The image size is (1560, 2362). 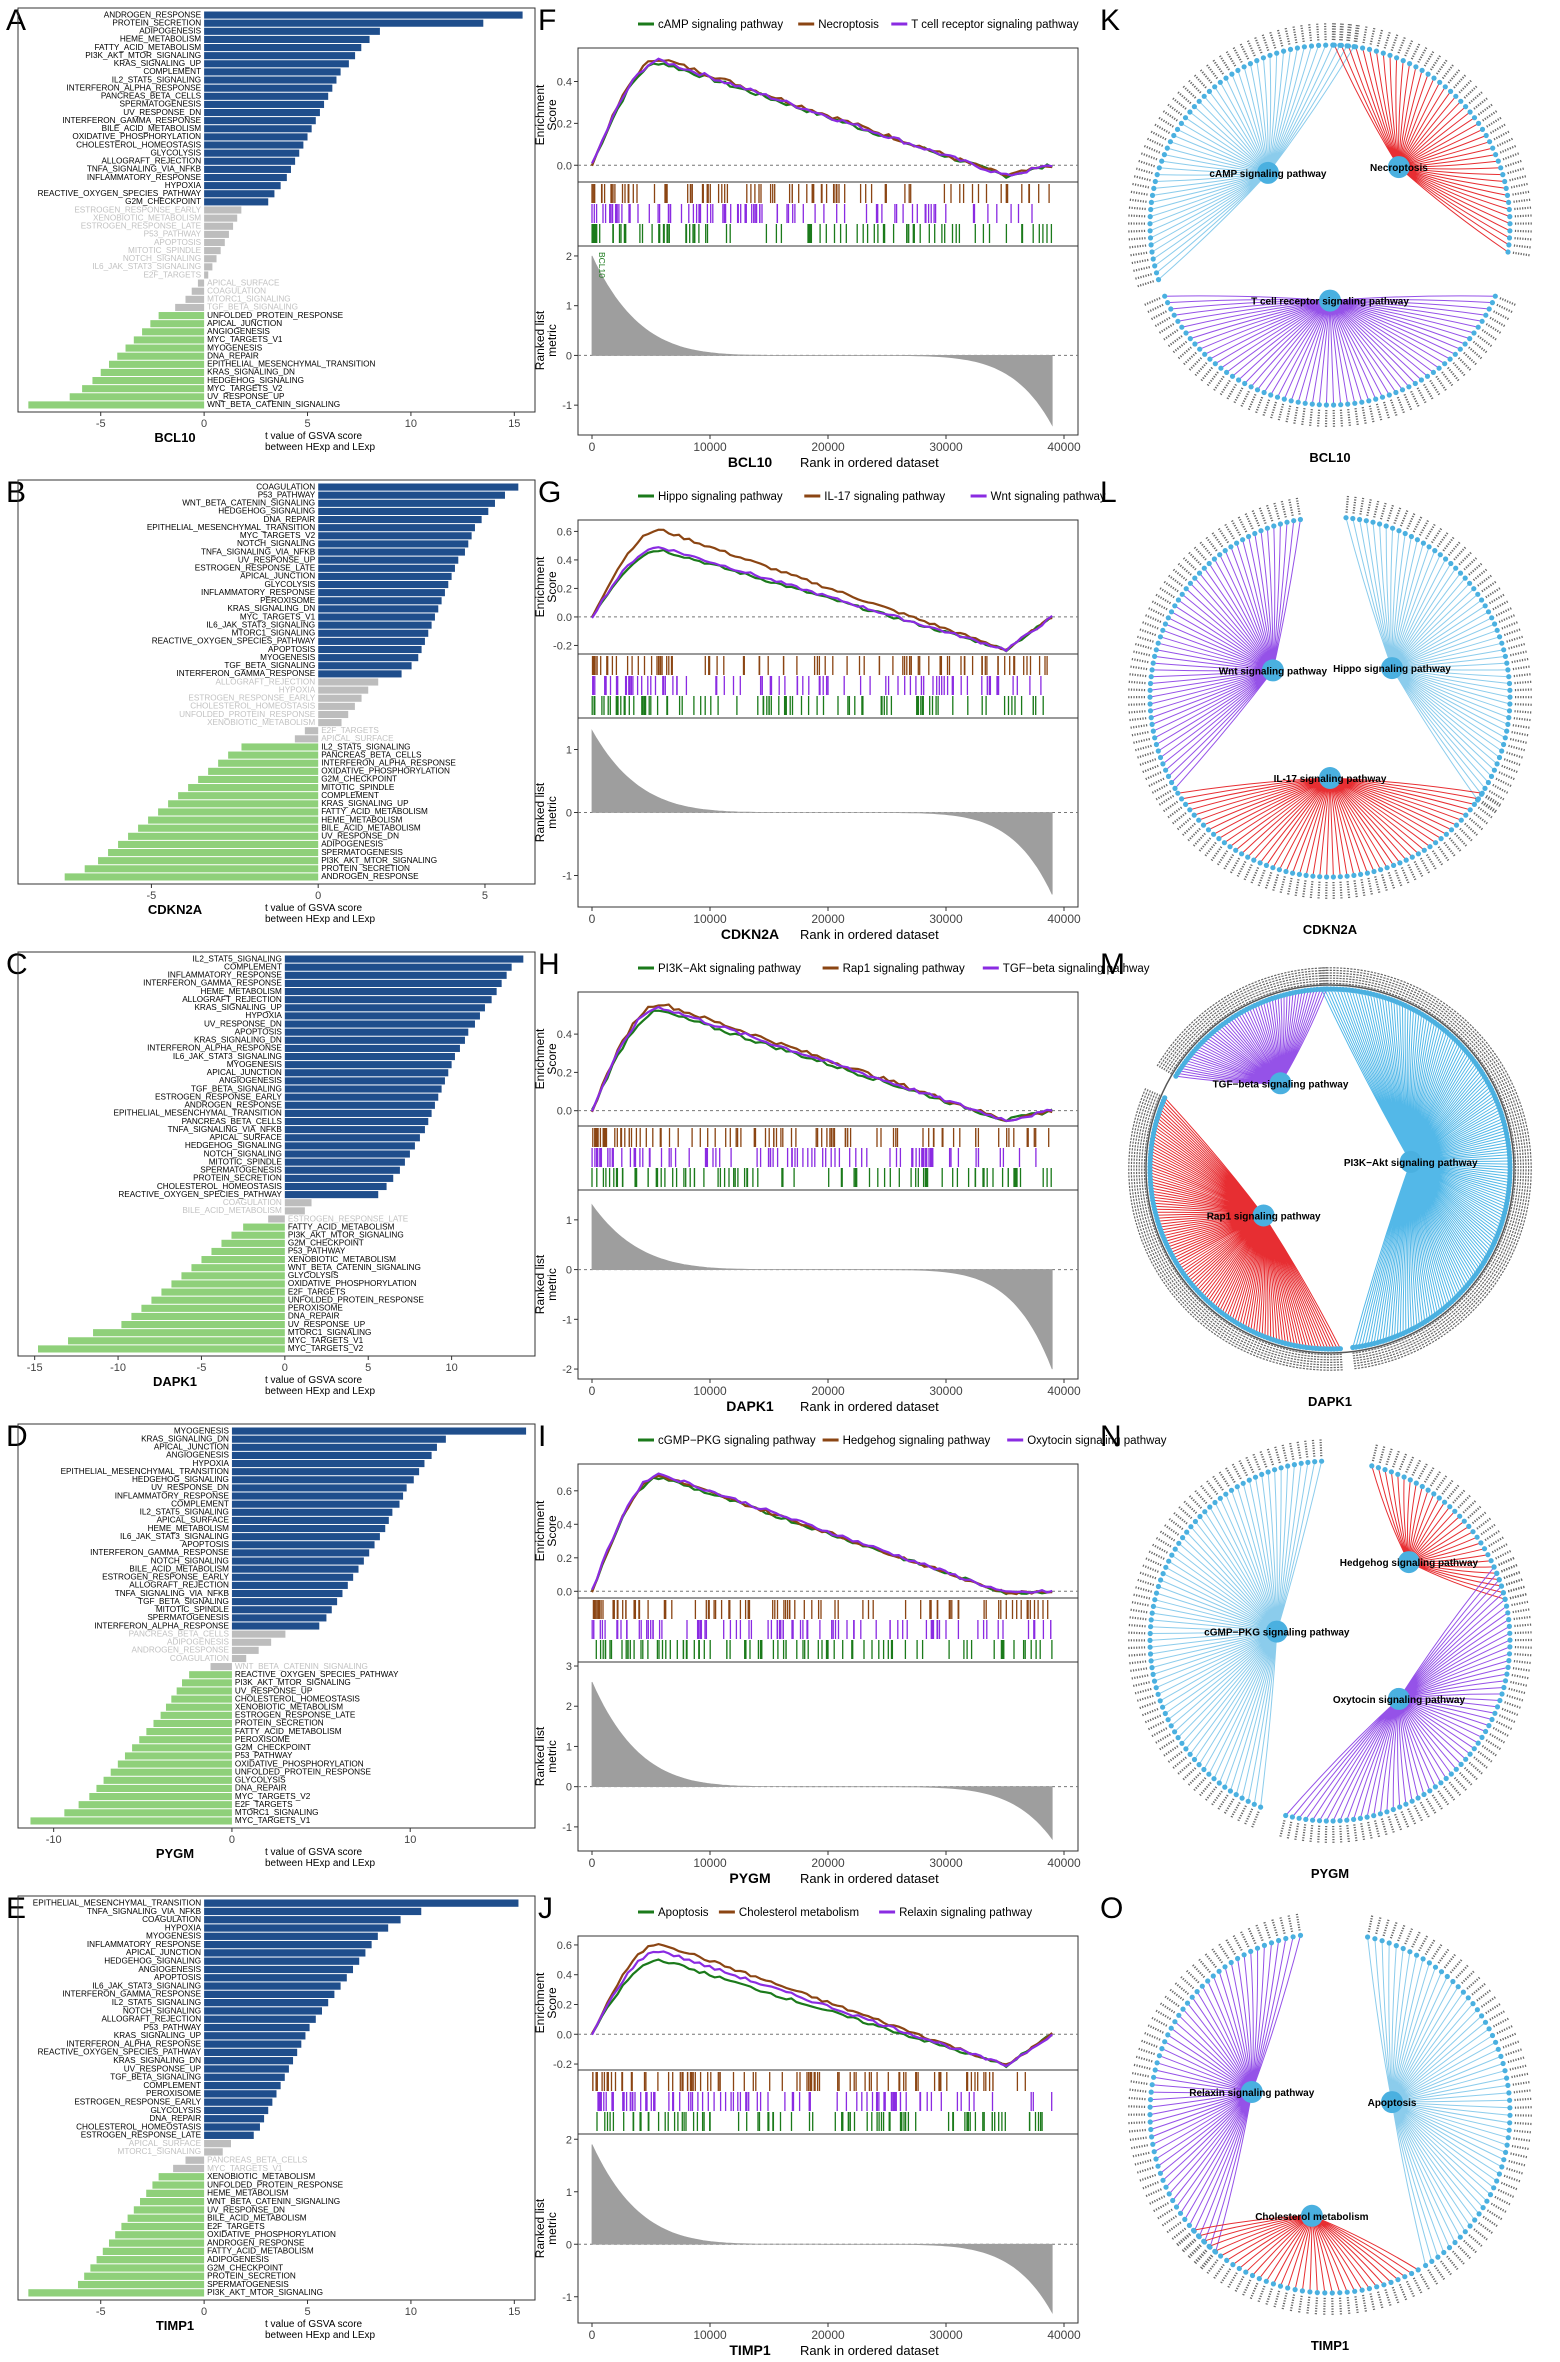 What do you see at coordinates (569, 2140) in the screenshot?
I see `y-tick-label: 2` at bounding box center [569, 2140].